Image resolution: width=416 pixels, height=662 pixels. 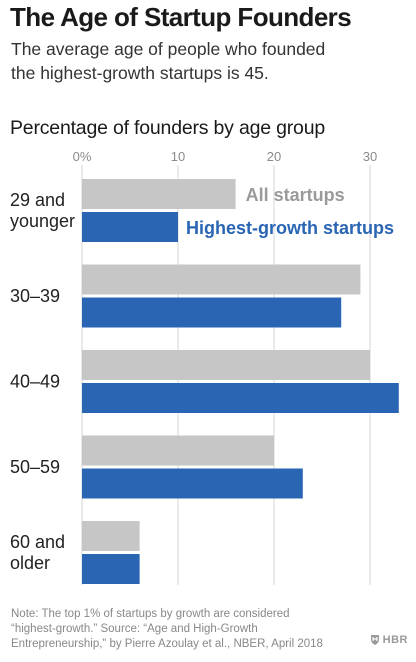 I want to click on chart-heading: Percentage of founders by age group, so click(x=167, y=128).